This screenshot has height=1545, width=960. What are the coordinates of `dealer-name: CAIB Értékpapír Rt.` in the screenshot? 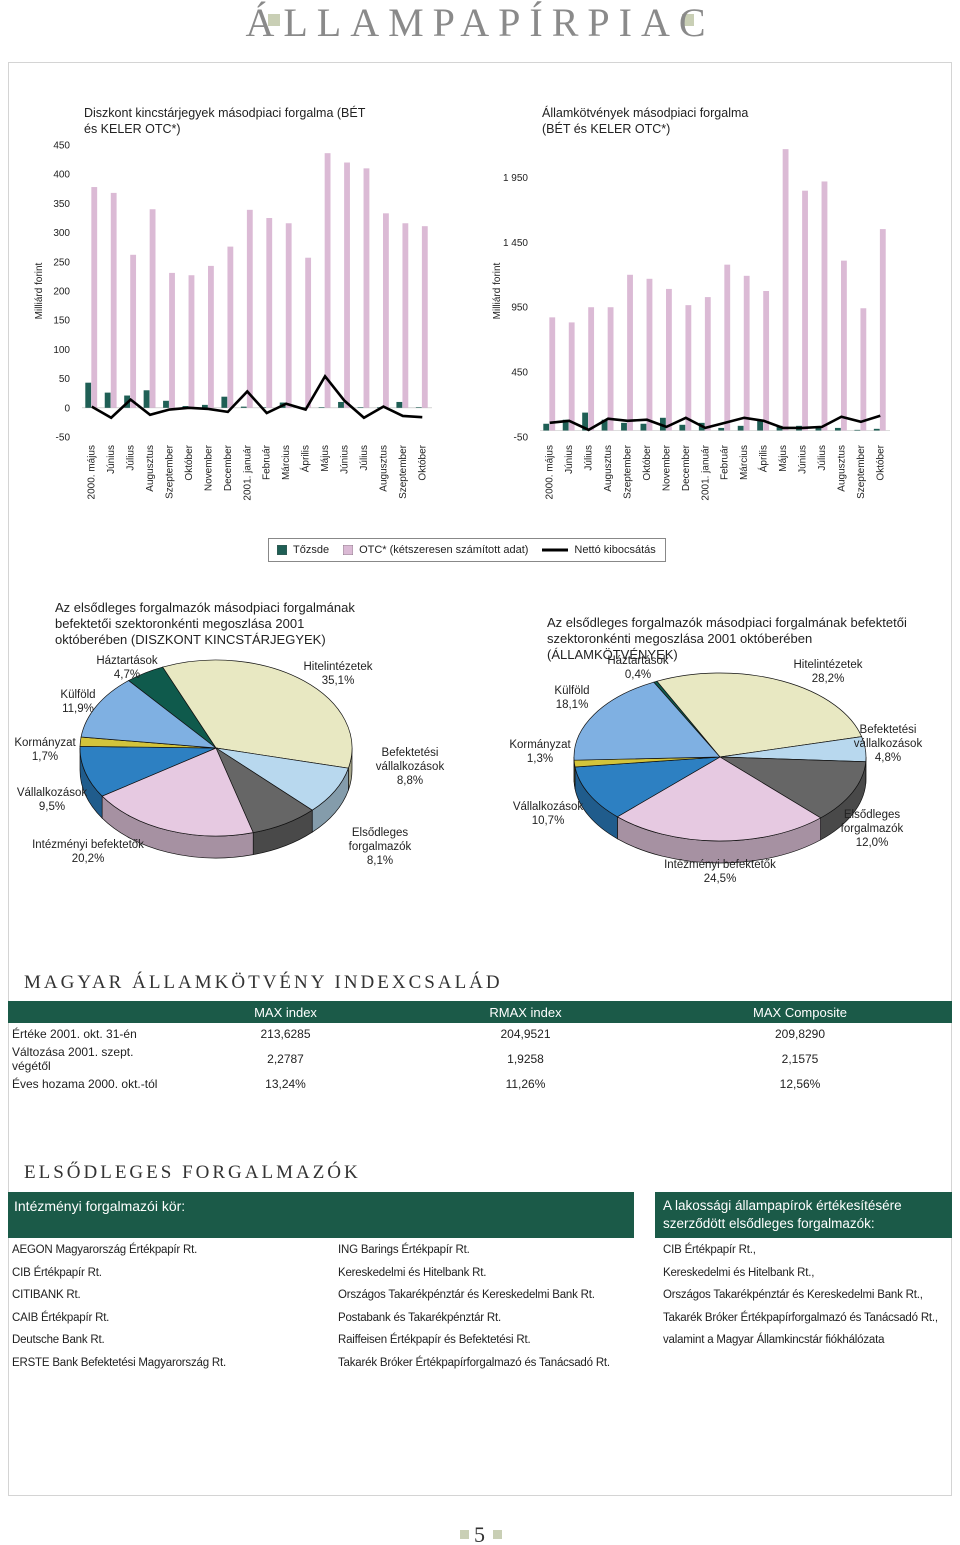 It's located at (61, 1317).